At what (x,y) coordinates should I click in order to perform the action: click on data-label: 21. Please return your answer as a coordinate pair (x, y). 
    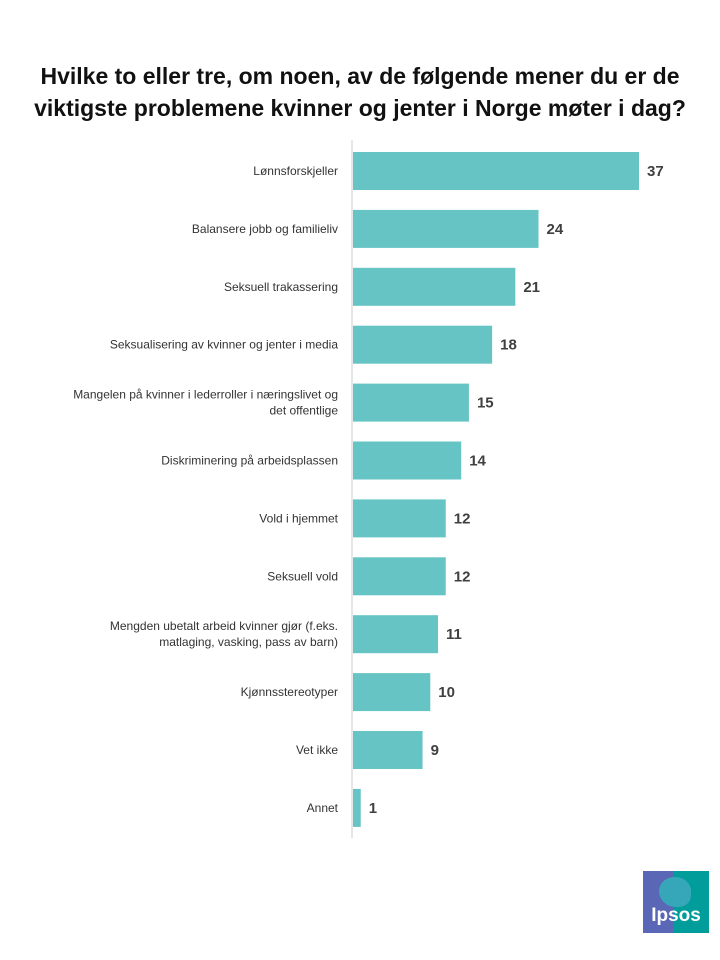
    Looking at the image, I should click on (531, 287).